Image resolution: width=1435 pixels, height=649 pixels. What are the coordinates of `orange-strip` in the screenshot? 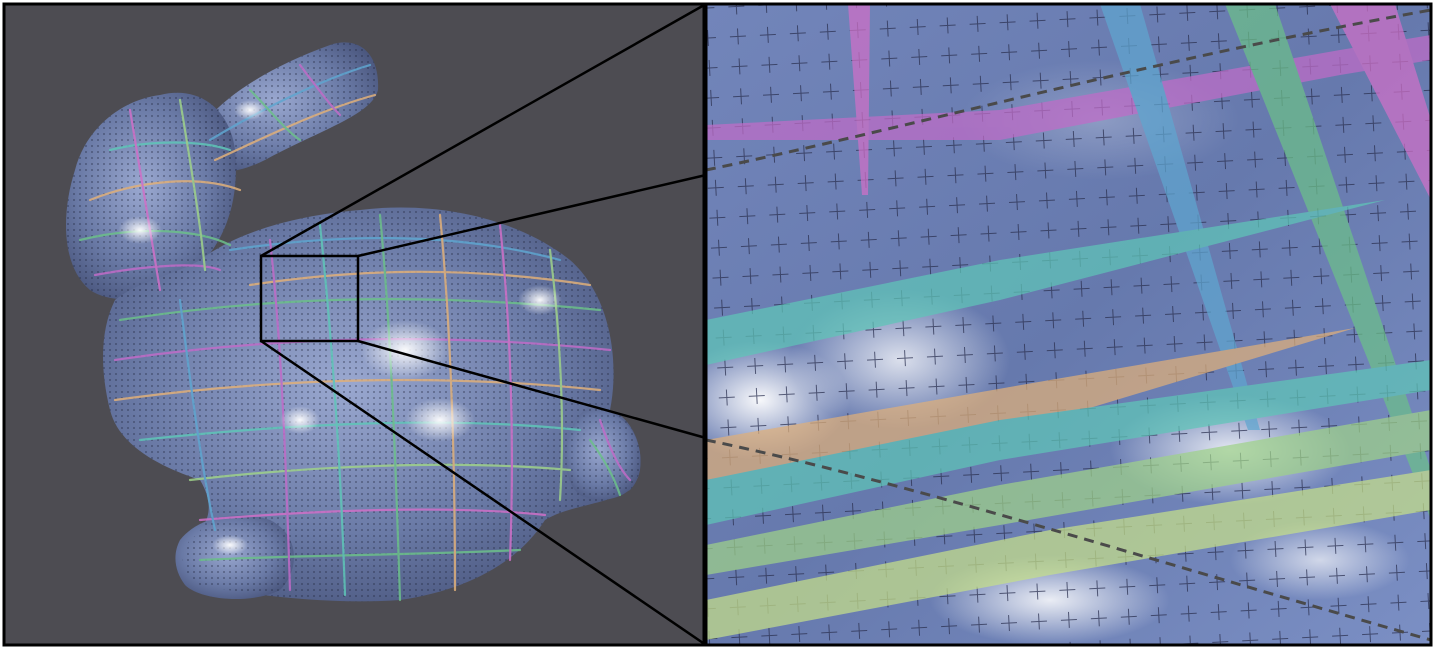 It's located at (1030, 404).